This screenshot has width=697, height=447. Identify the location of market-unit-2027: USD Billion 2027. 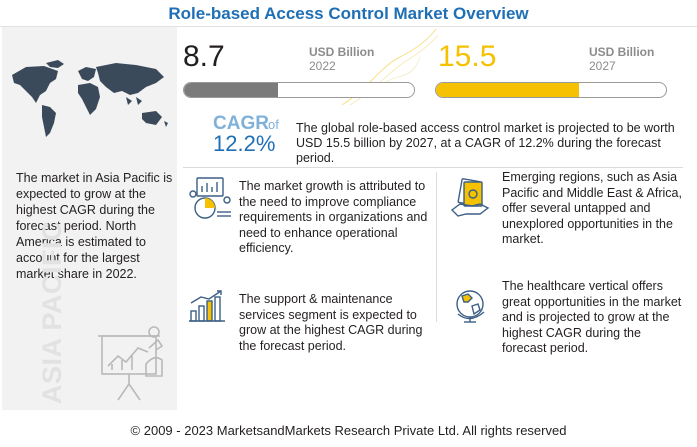
(621, 59).